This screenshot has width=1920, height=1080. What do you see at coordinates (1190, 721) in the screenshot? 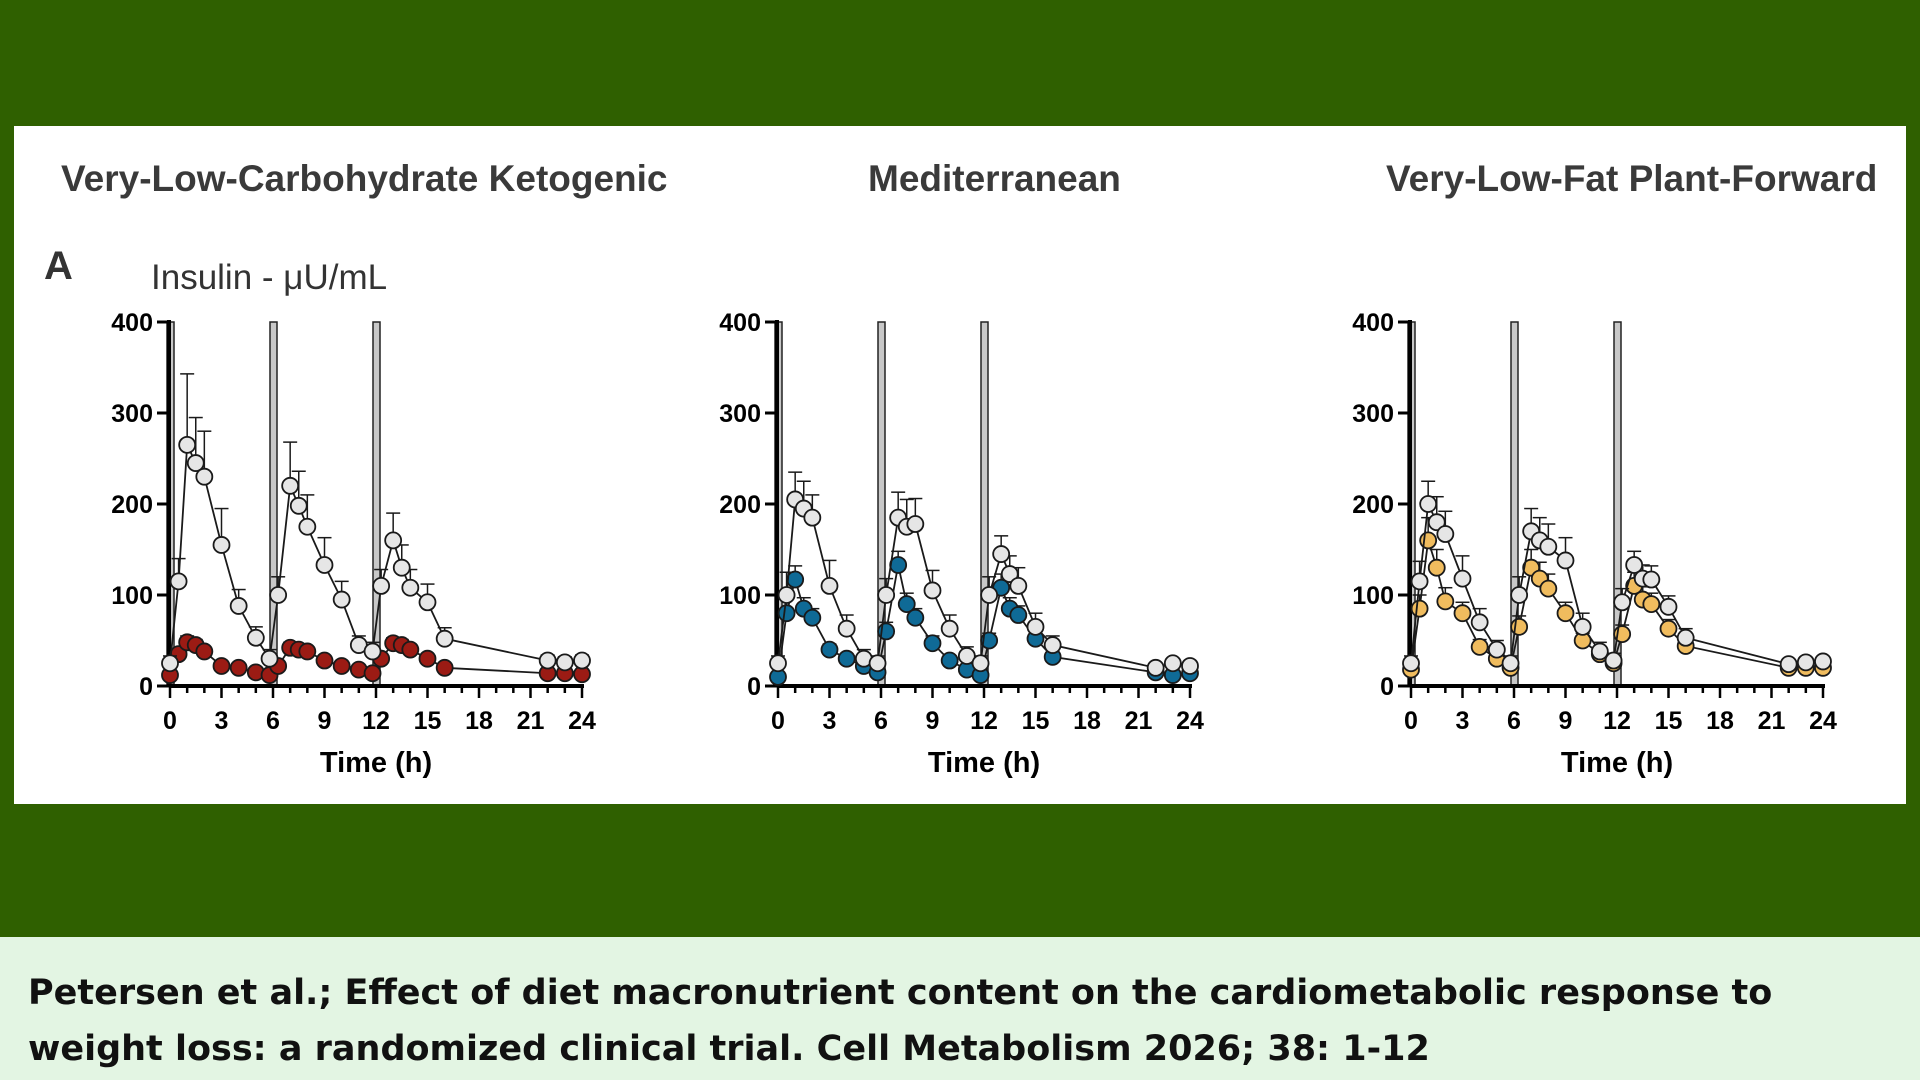
I see `x-tick-label: 24` at bounding box center [1190, 721].